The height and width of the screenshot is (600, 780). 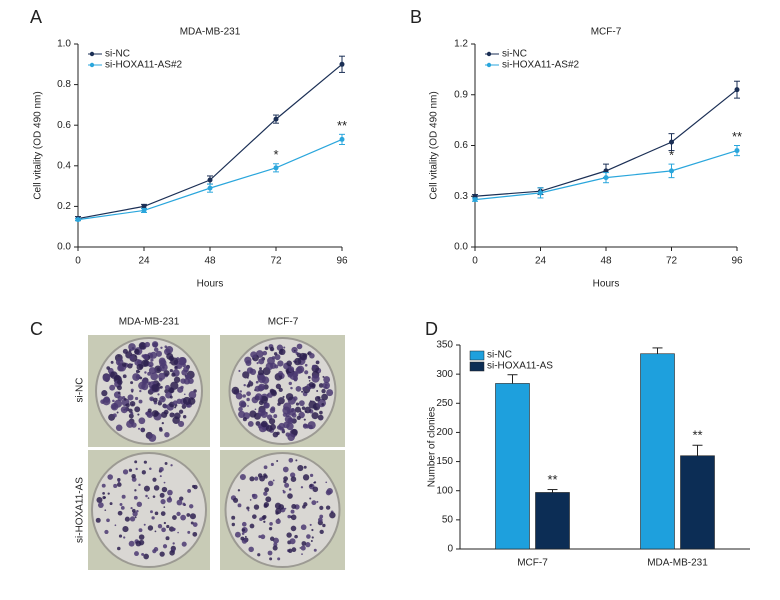 What do you see at coordinates (737, 151) in the screenshot?
I see `point` at bounding box center [737, 151].